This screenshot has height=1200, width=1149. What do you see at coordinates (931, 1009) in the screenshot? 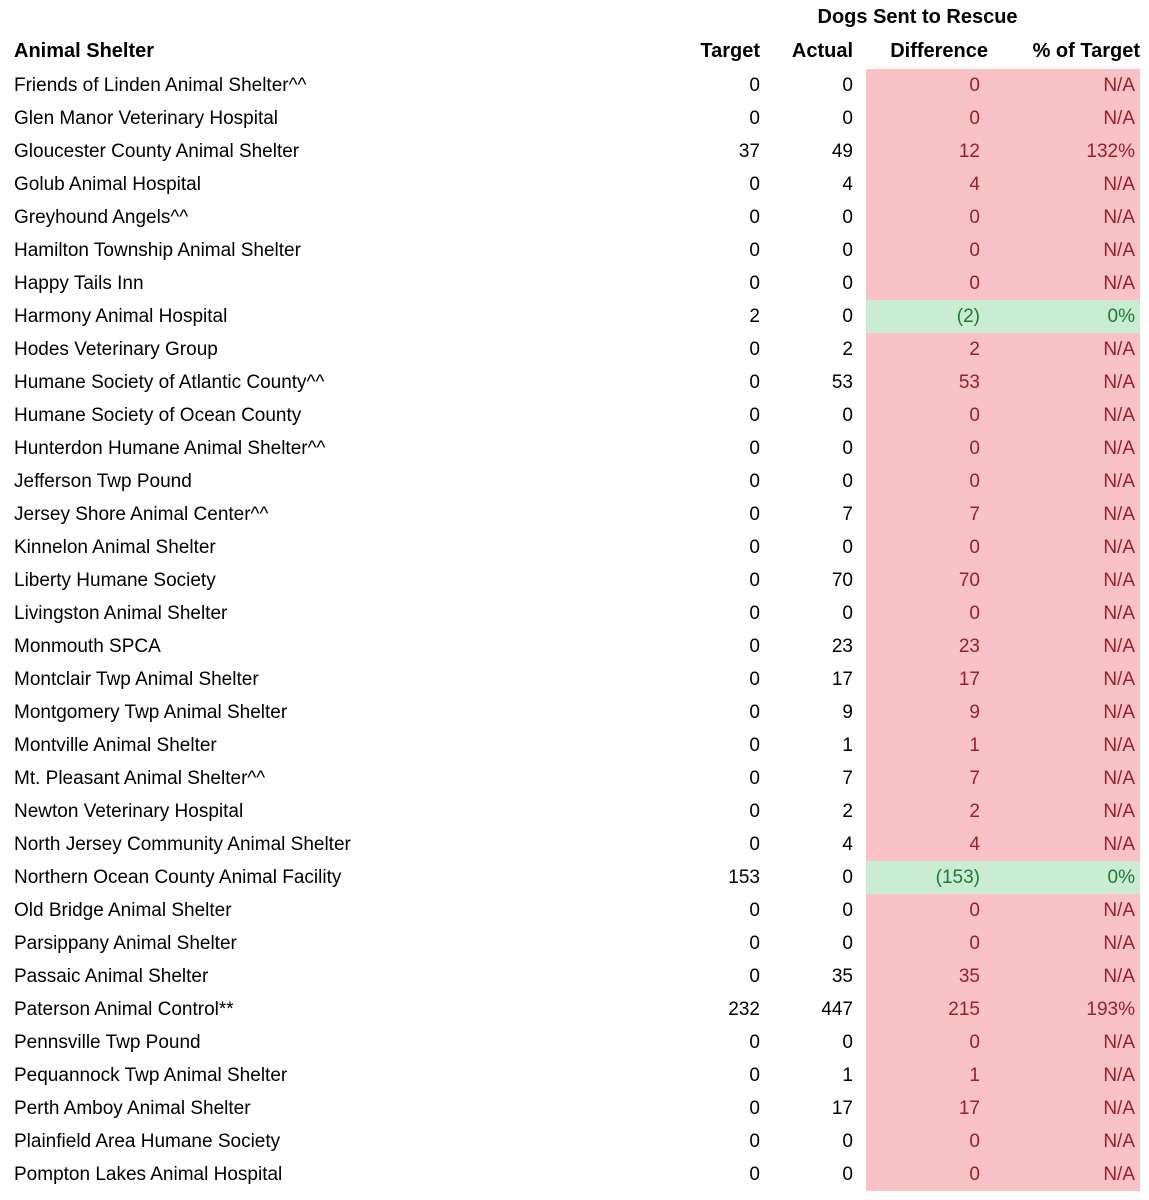
I see `difference-cell: 215` at bounding box center [931, 1009].